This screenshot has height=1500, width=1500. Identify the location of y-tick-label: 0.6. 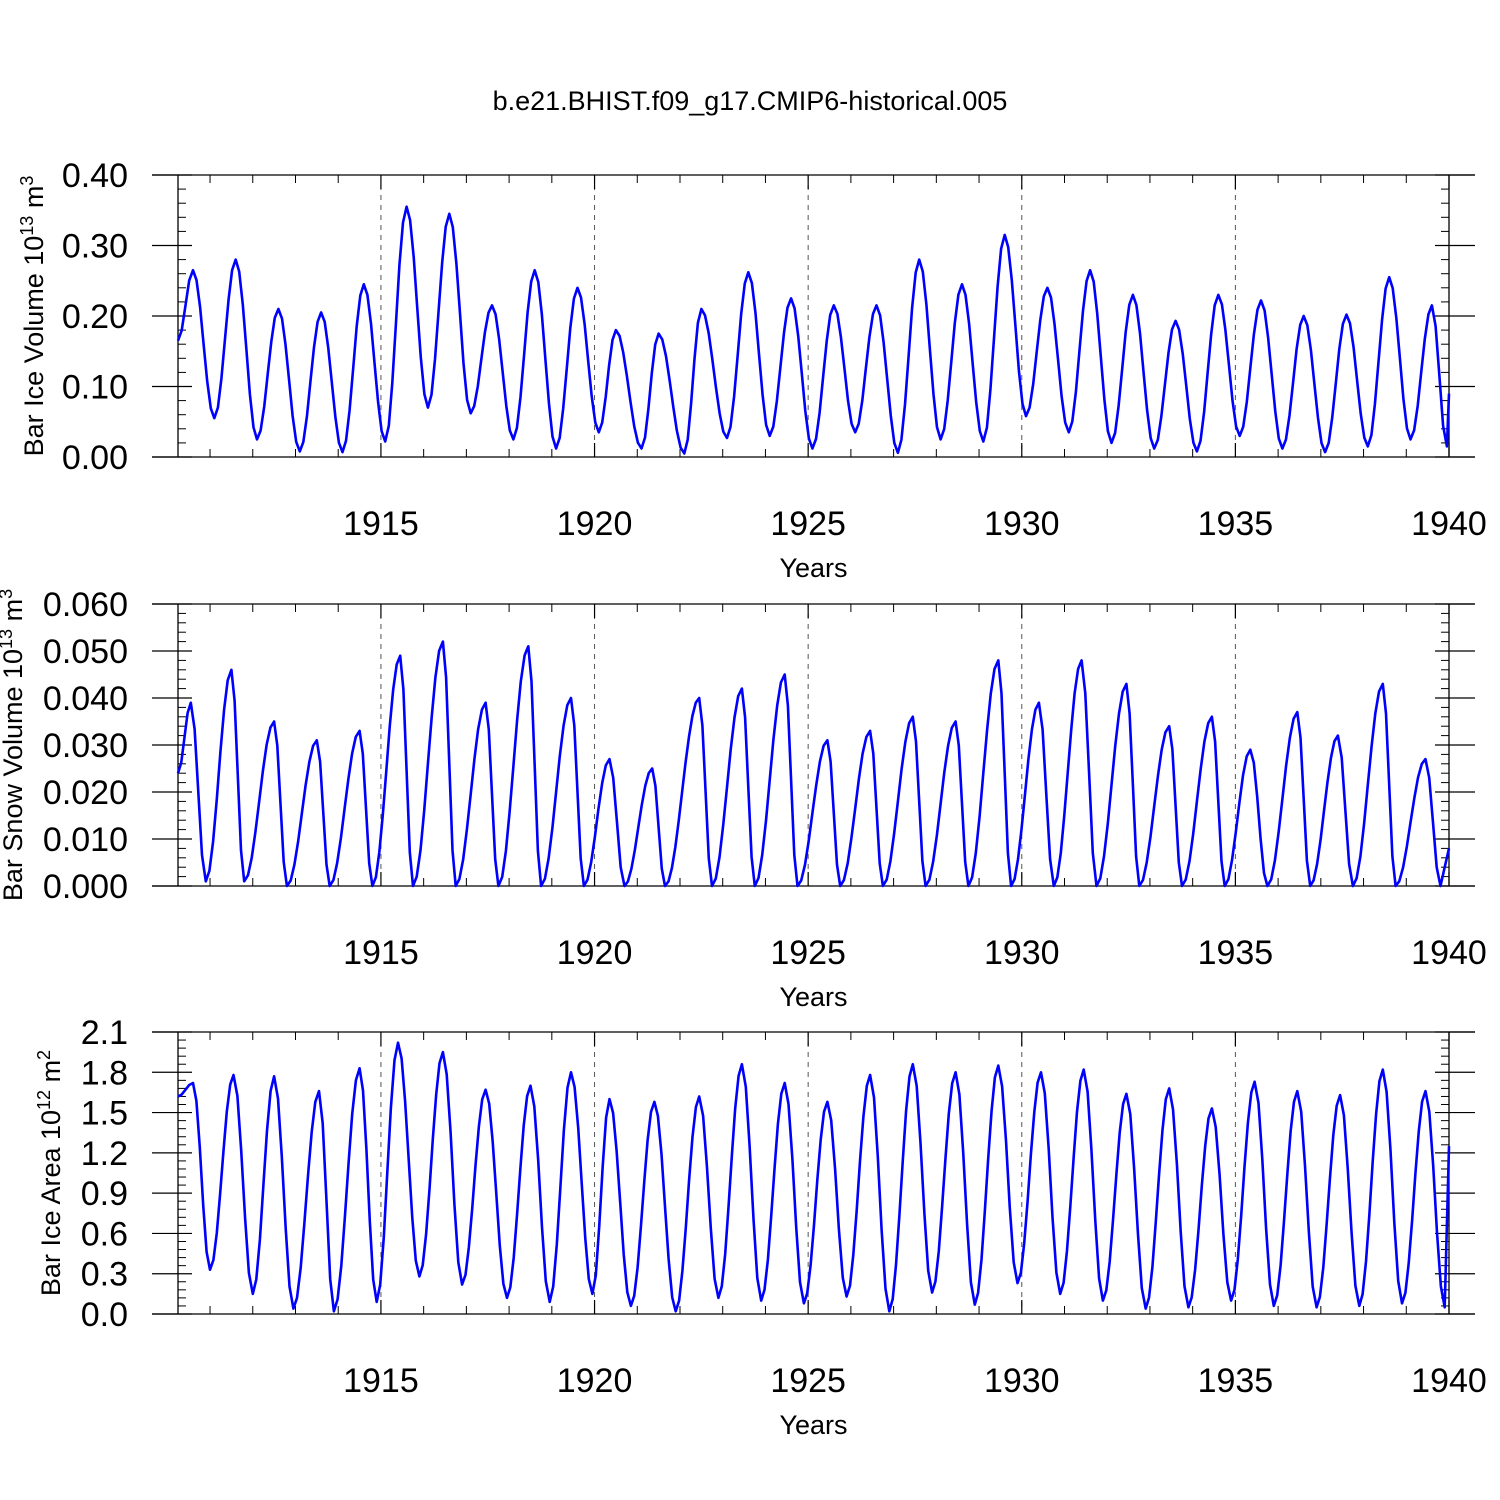
(104, 1234).